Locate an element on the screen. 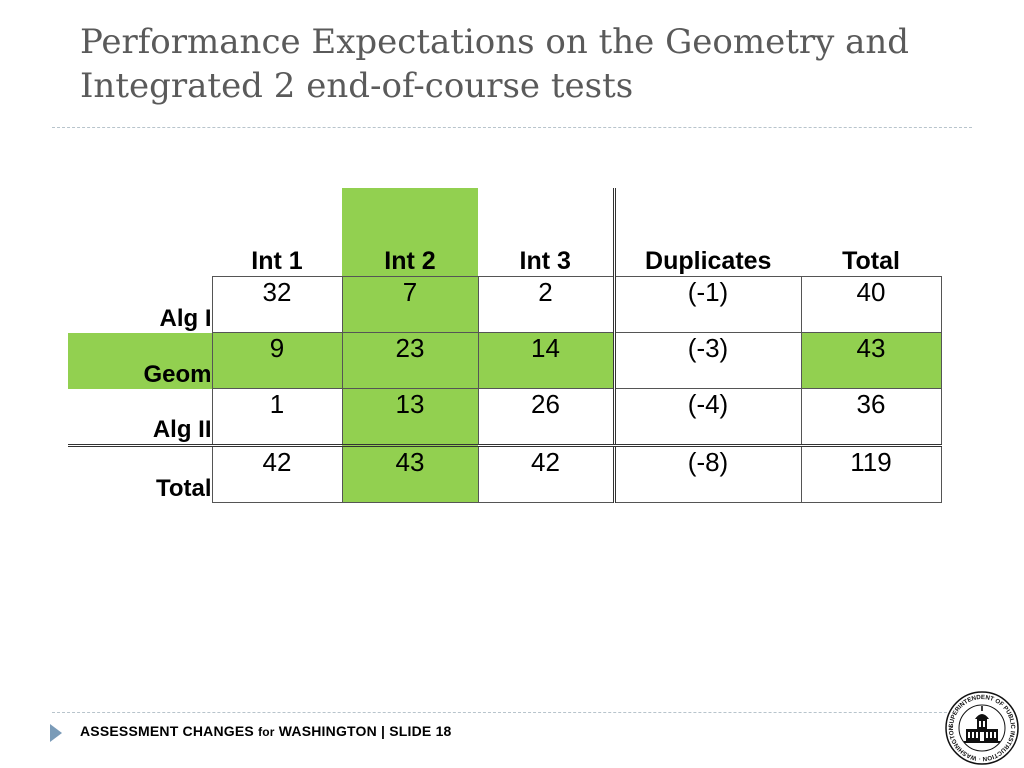 This screenshot has width=1024, height=768. cell-alg2-total: 36 is located at coordinates (871, 417).